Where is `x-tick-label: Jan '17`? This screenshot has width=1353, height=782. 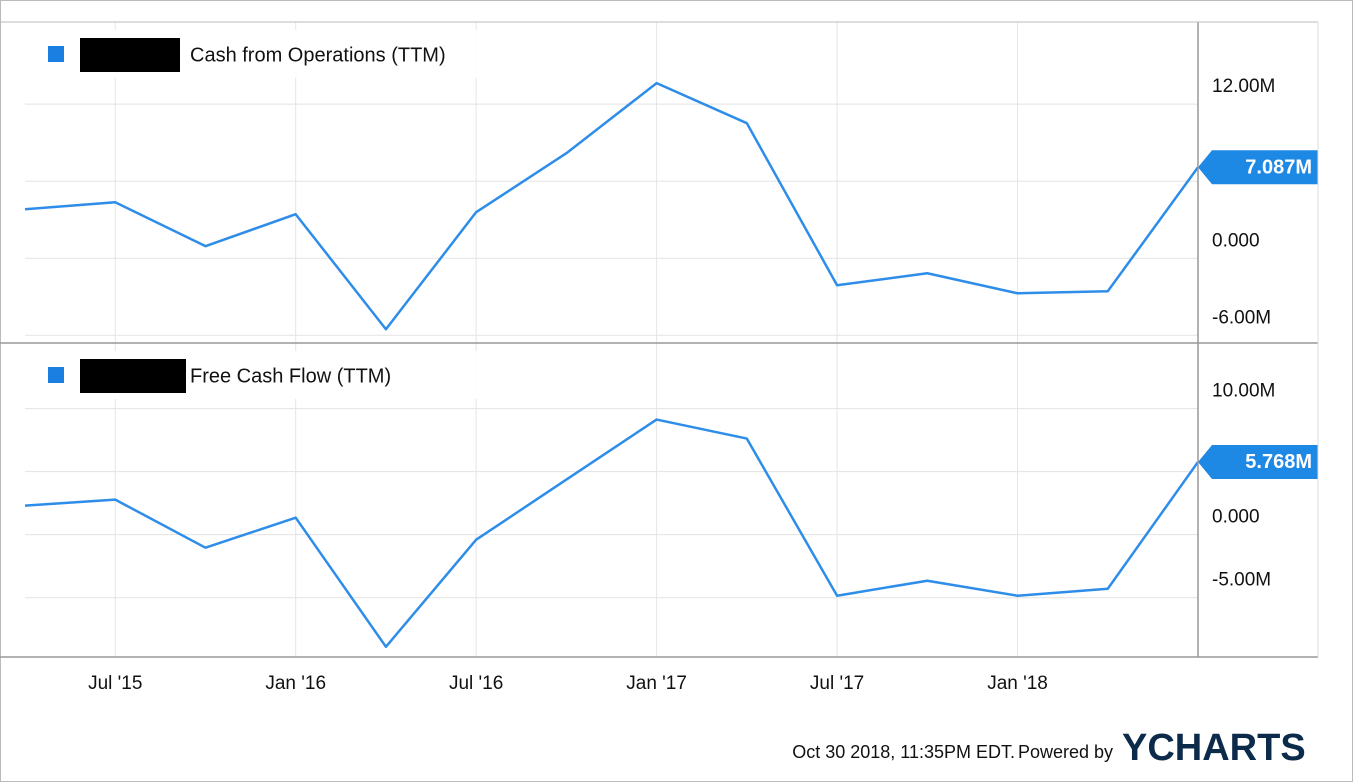 x-tick-label: Jan '17 is located at coordinates (656, 683).